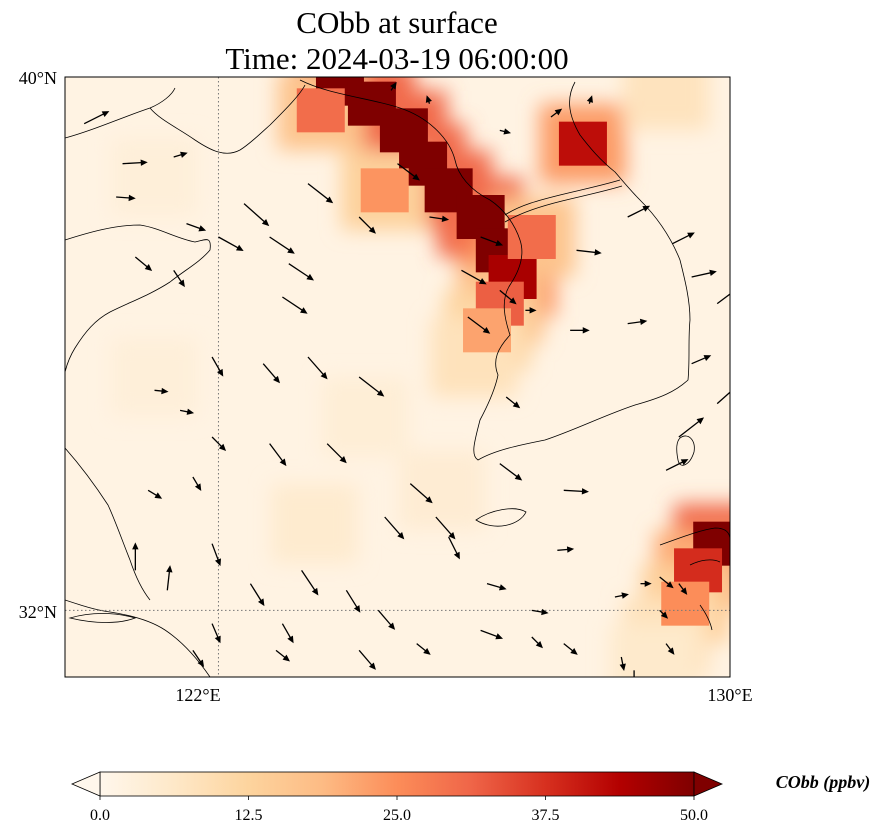 This screenshot has width=887, height=836. Describe the element at coordinates (102, 618) in the screenshot. I see `coastline-yangtze-island` at that location.